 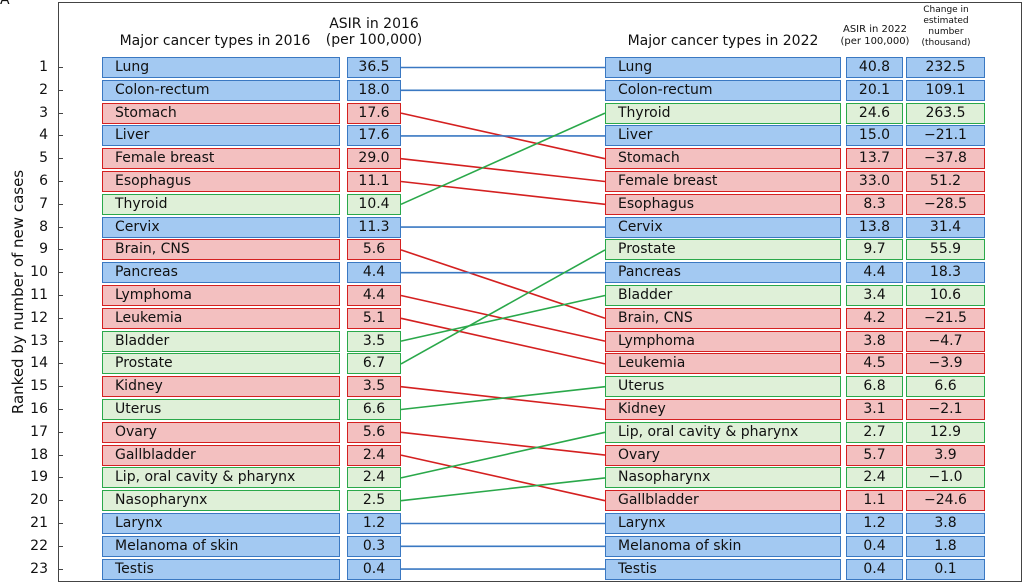 I want to click on change-value: 109.1, so click(x=945, y=90).